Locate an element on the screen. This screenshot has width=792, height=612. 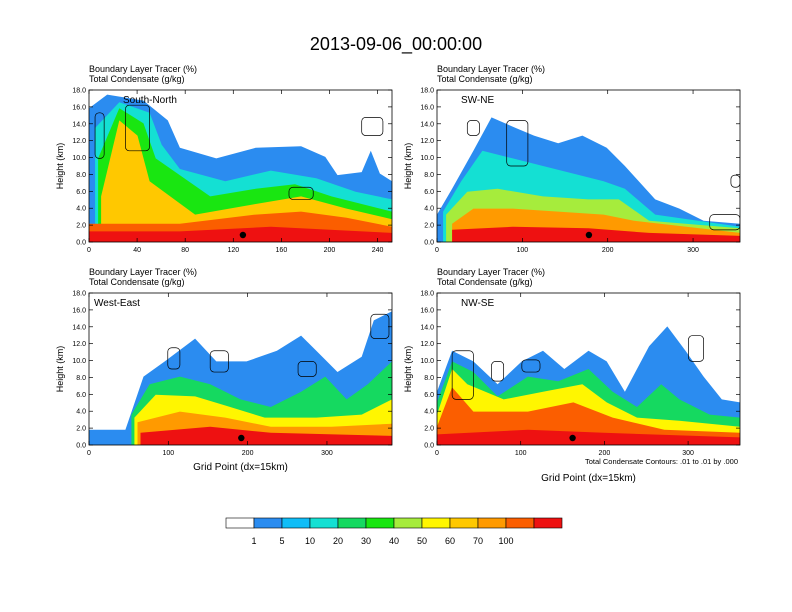
colorbar-label: 50 is located at coordinates (422, 541).